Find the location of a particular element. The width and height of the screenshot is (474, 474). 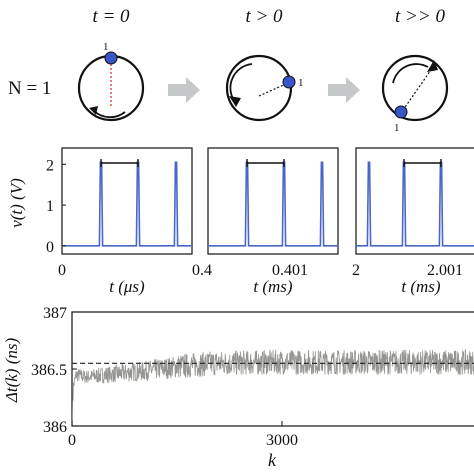

pulse-panel-1: 0 1 2 0 0.4 t (μs) is located at coordinates (129, 221).